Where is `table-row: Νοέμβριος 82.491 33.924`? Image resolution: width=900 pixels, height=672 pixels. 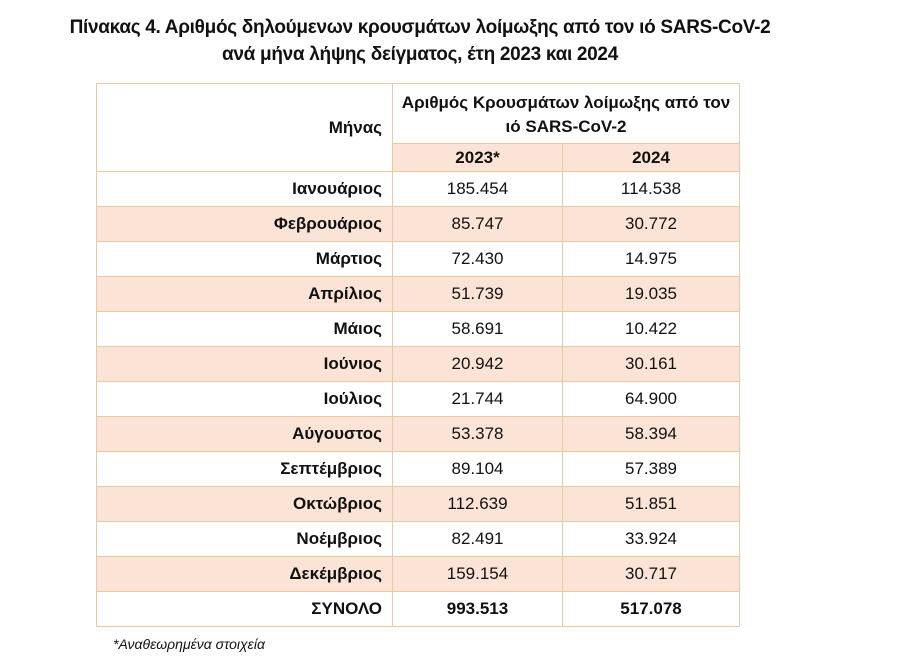 table-row: Νοέμβριος 82.491 33.924 is located at coordinates (418, 539).